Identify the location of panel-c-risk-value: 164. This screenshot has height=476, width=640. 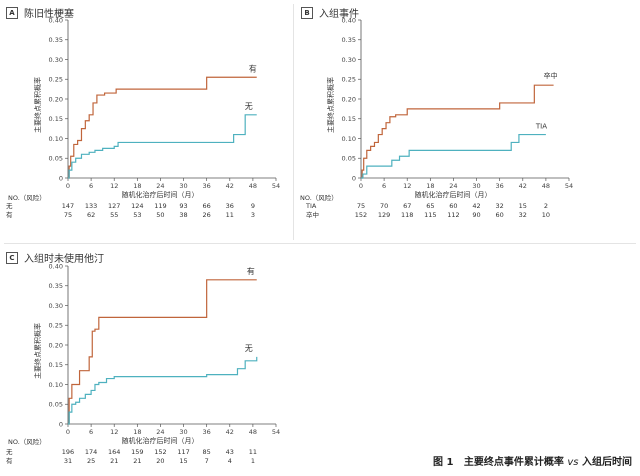
(114, 452).